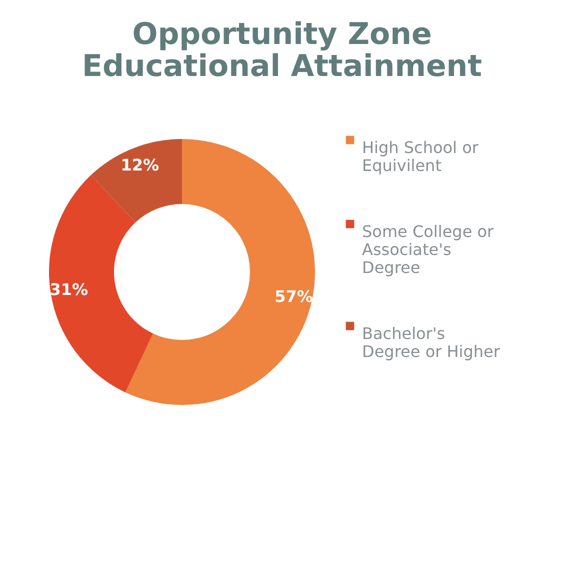  What do you see at coordinates (293, 296) in the screenshot?
I see `data-label: 57%` at bounding box center [293, 296].